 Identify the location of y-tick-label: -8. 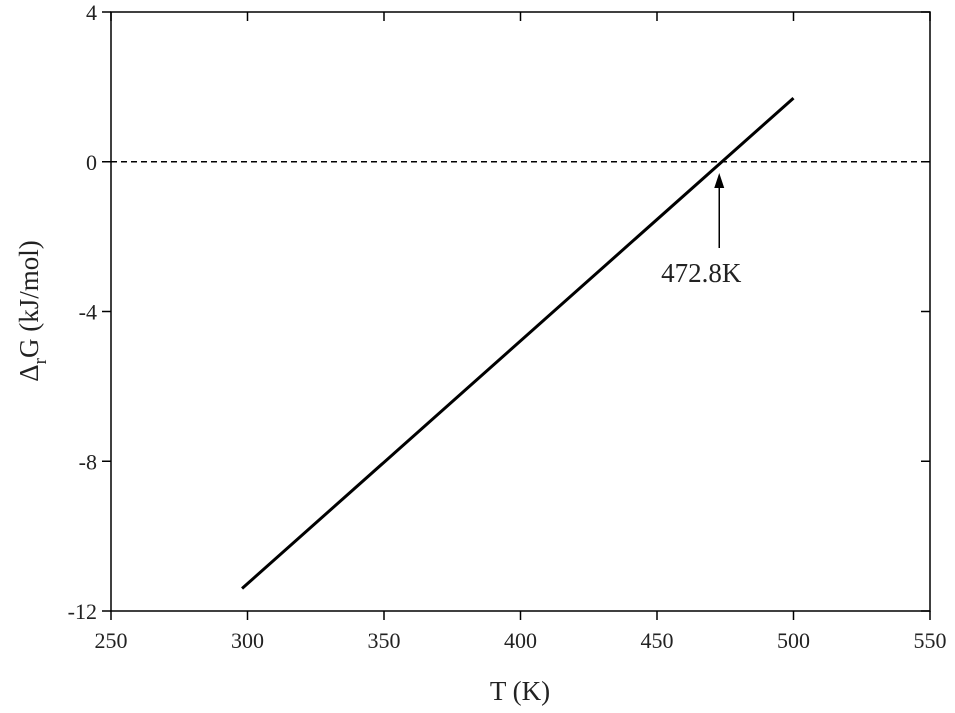
(88, 461).